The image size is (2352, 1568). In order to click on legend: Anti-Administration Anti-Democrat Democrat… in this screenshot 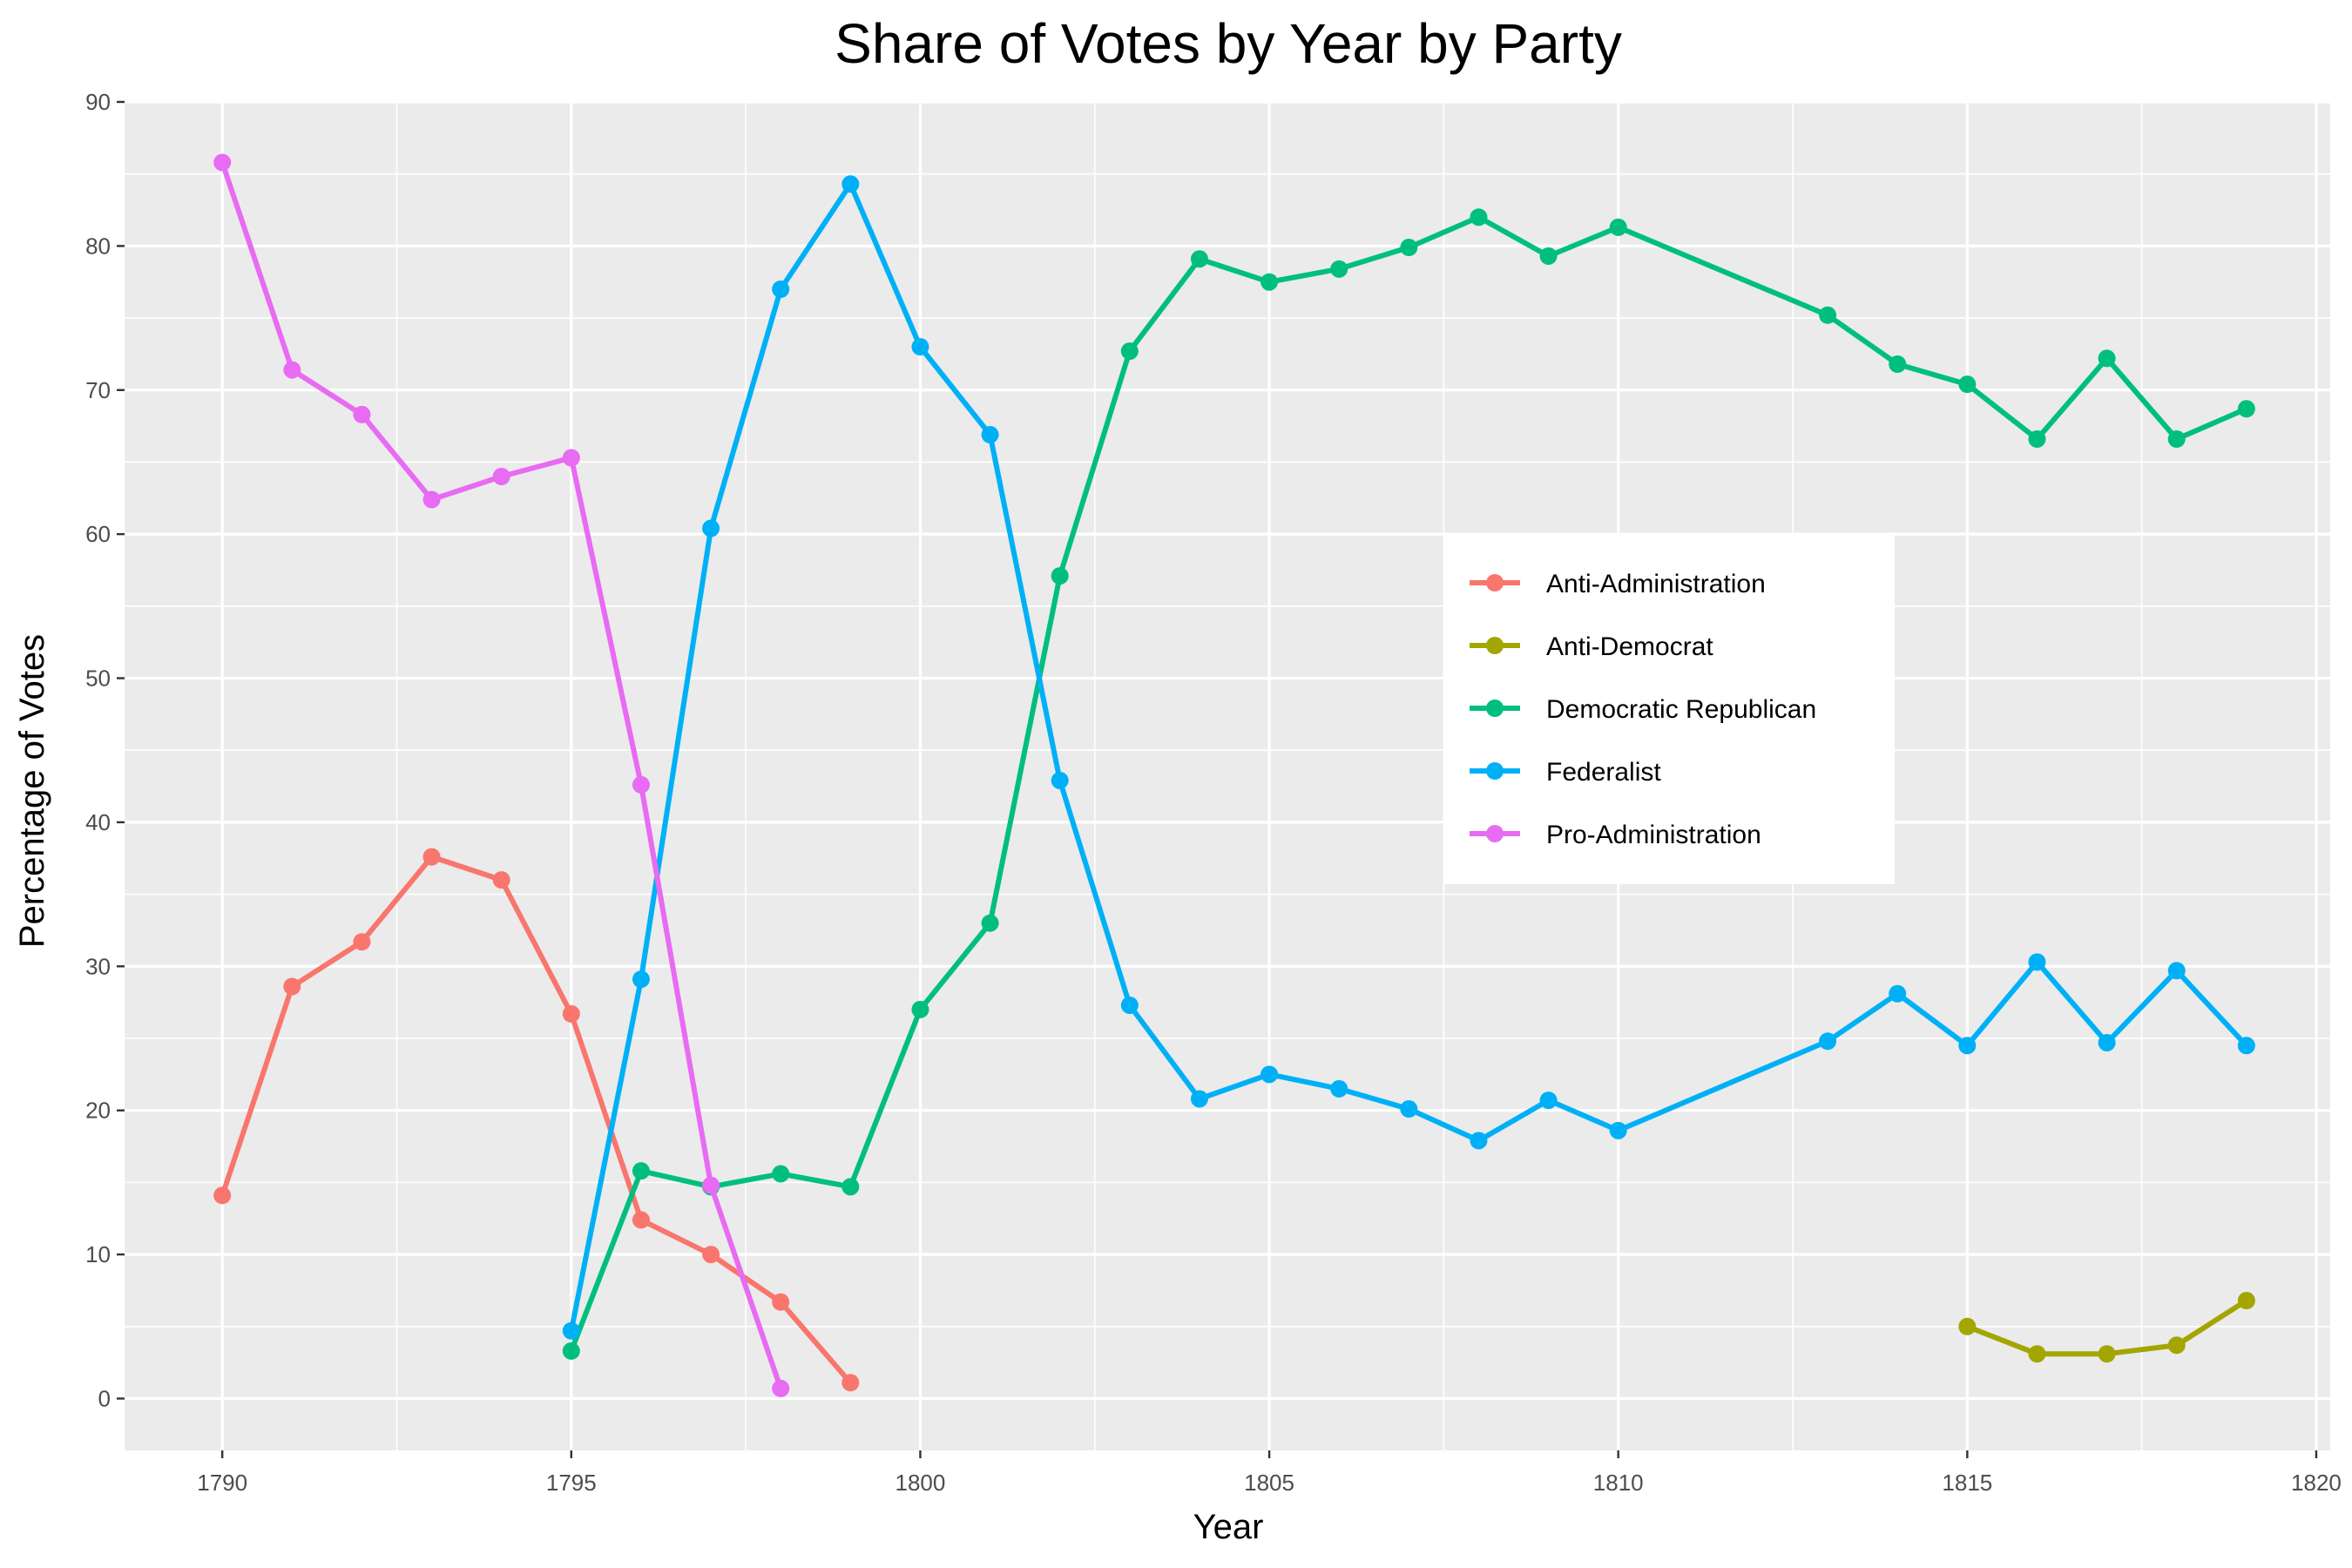, I will do `click(1669, 708)`.